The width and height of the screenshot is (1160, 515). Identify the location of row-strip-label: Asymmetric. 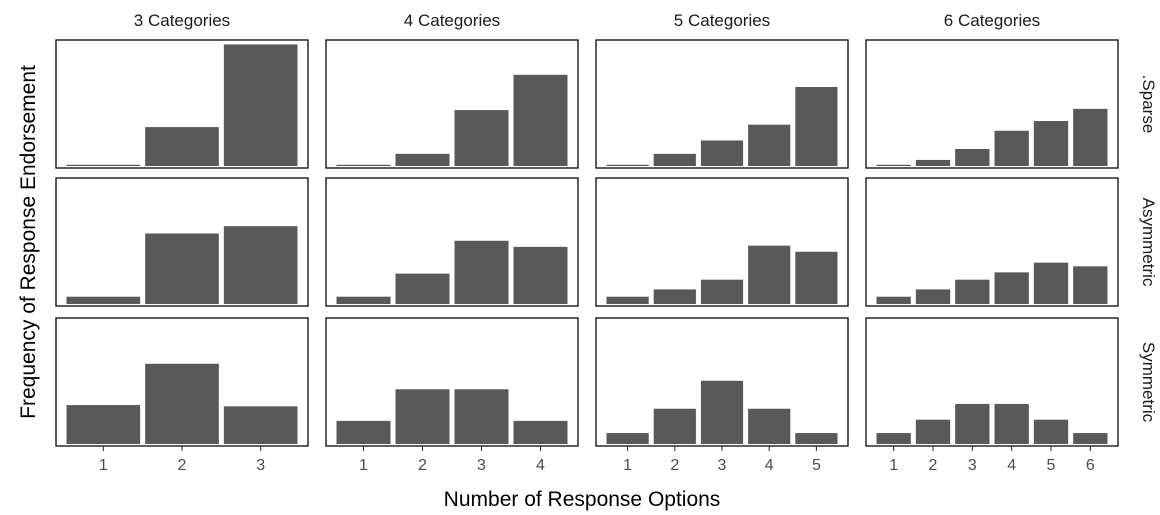
(1148, 242).